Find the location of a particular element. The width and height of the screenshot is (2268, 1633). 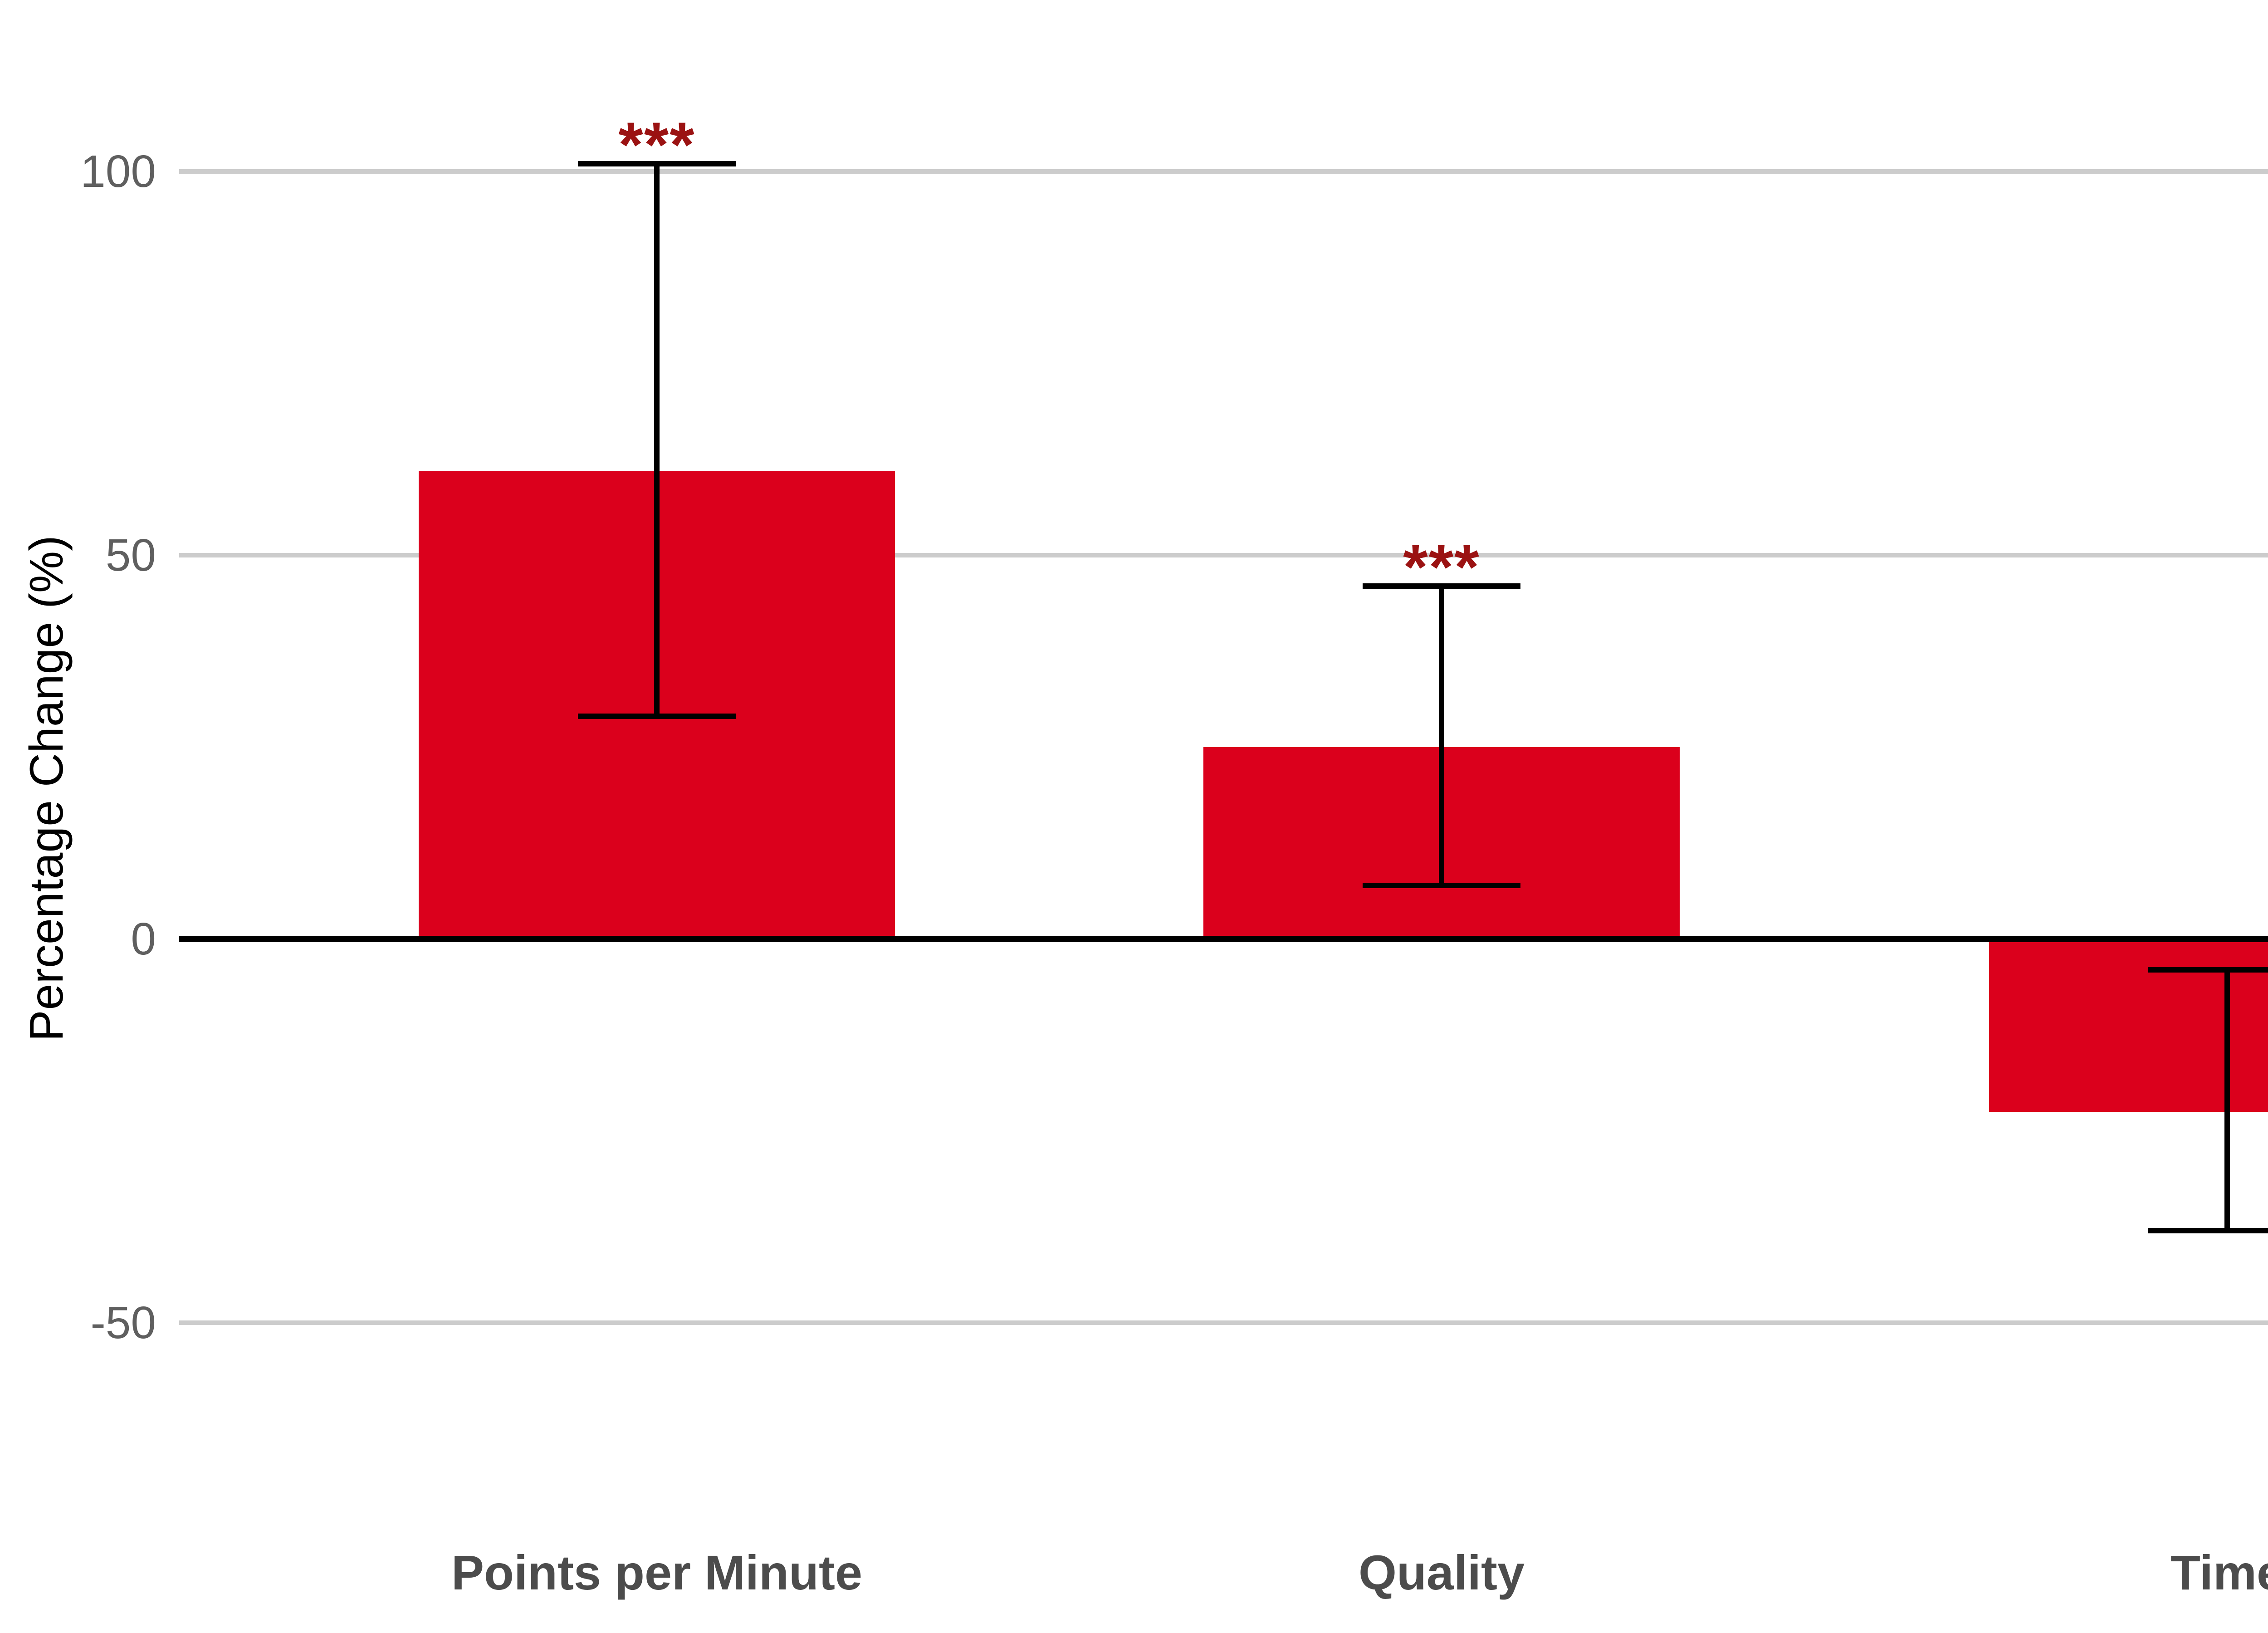

y-tick-label: -50 is located at coordinates (123, 1322).